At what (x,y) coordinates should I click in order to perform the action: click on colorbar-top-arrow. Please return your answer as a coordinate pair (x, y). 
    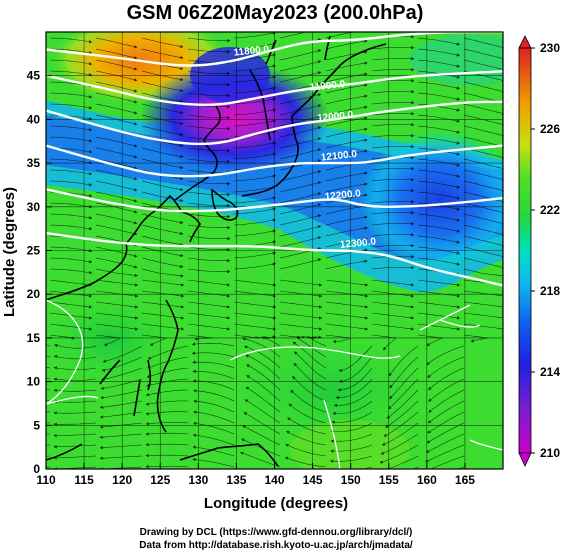
    Looking at the image, I should click on (525, 42).